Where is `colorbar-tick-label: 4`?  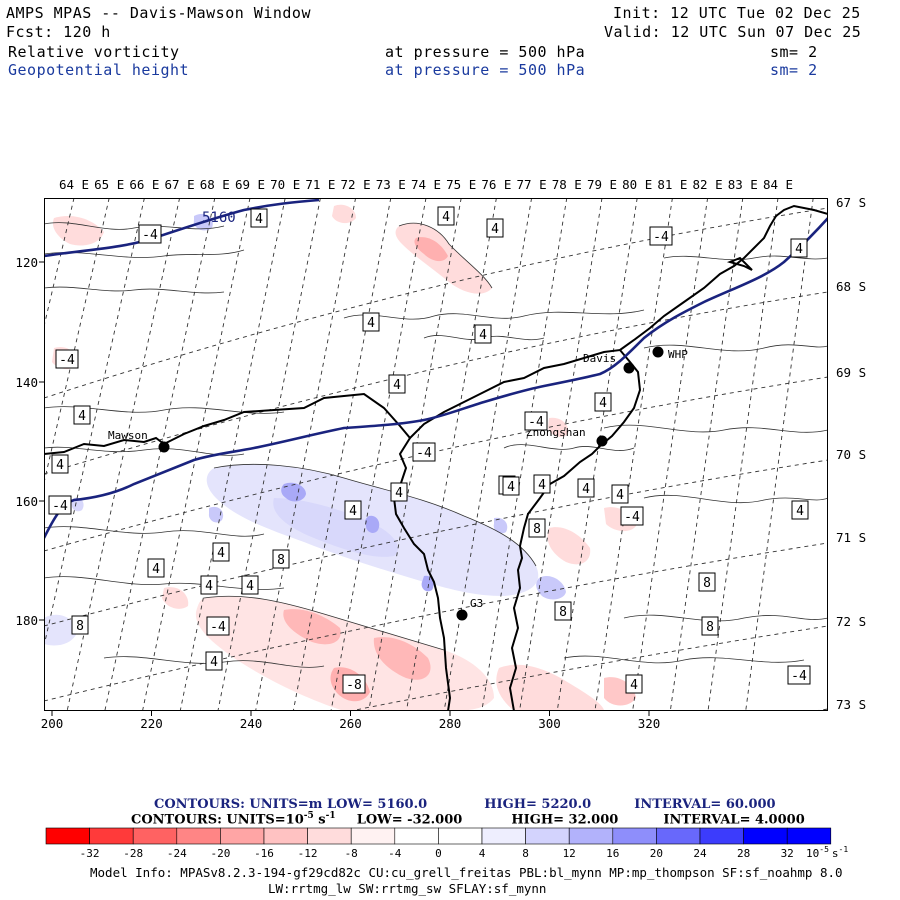 colorbar-tick-label: 4 is located at coordinates (482, 853).